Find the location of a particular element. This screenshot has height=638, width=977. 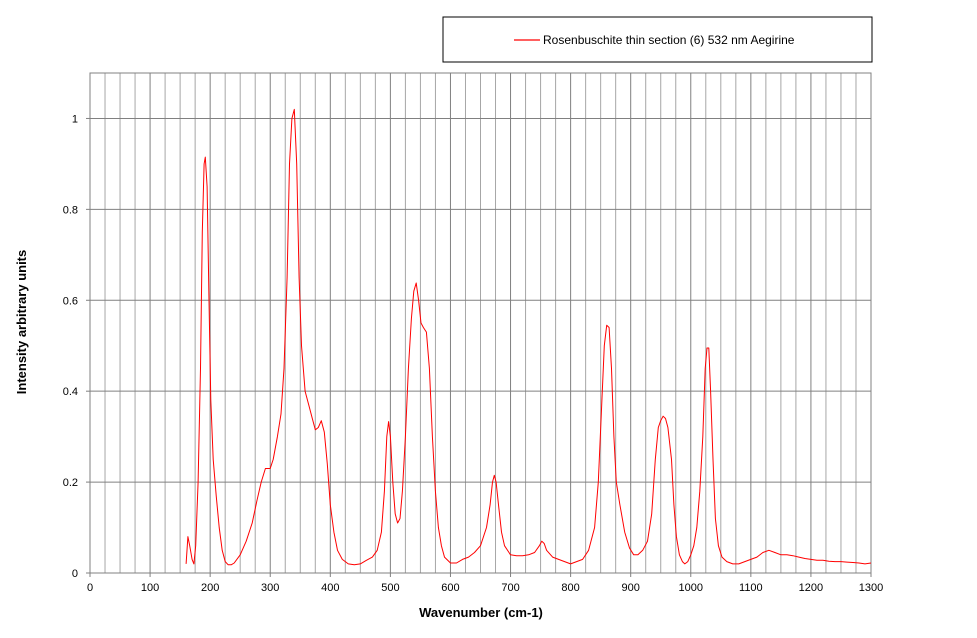

x-tick-label: 1000 is located at coordinates (691, 588).